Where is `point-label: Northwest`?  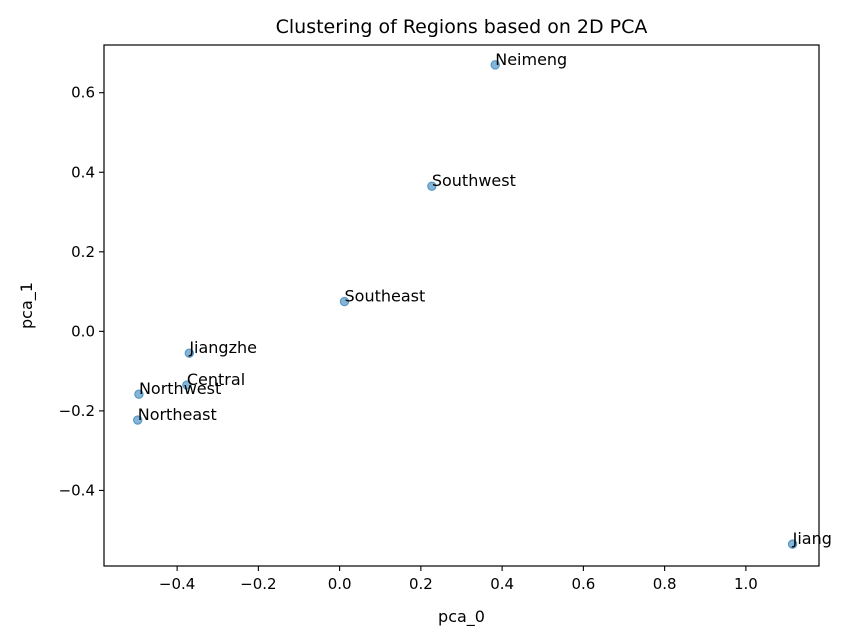 point-label: Northwest is located at coordinates (180, 388).